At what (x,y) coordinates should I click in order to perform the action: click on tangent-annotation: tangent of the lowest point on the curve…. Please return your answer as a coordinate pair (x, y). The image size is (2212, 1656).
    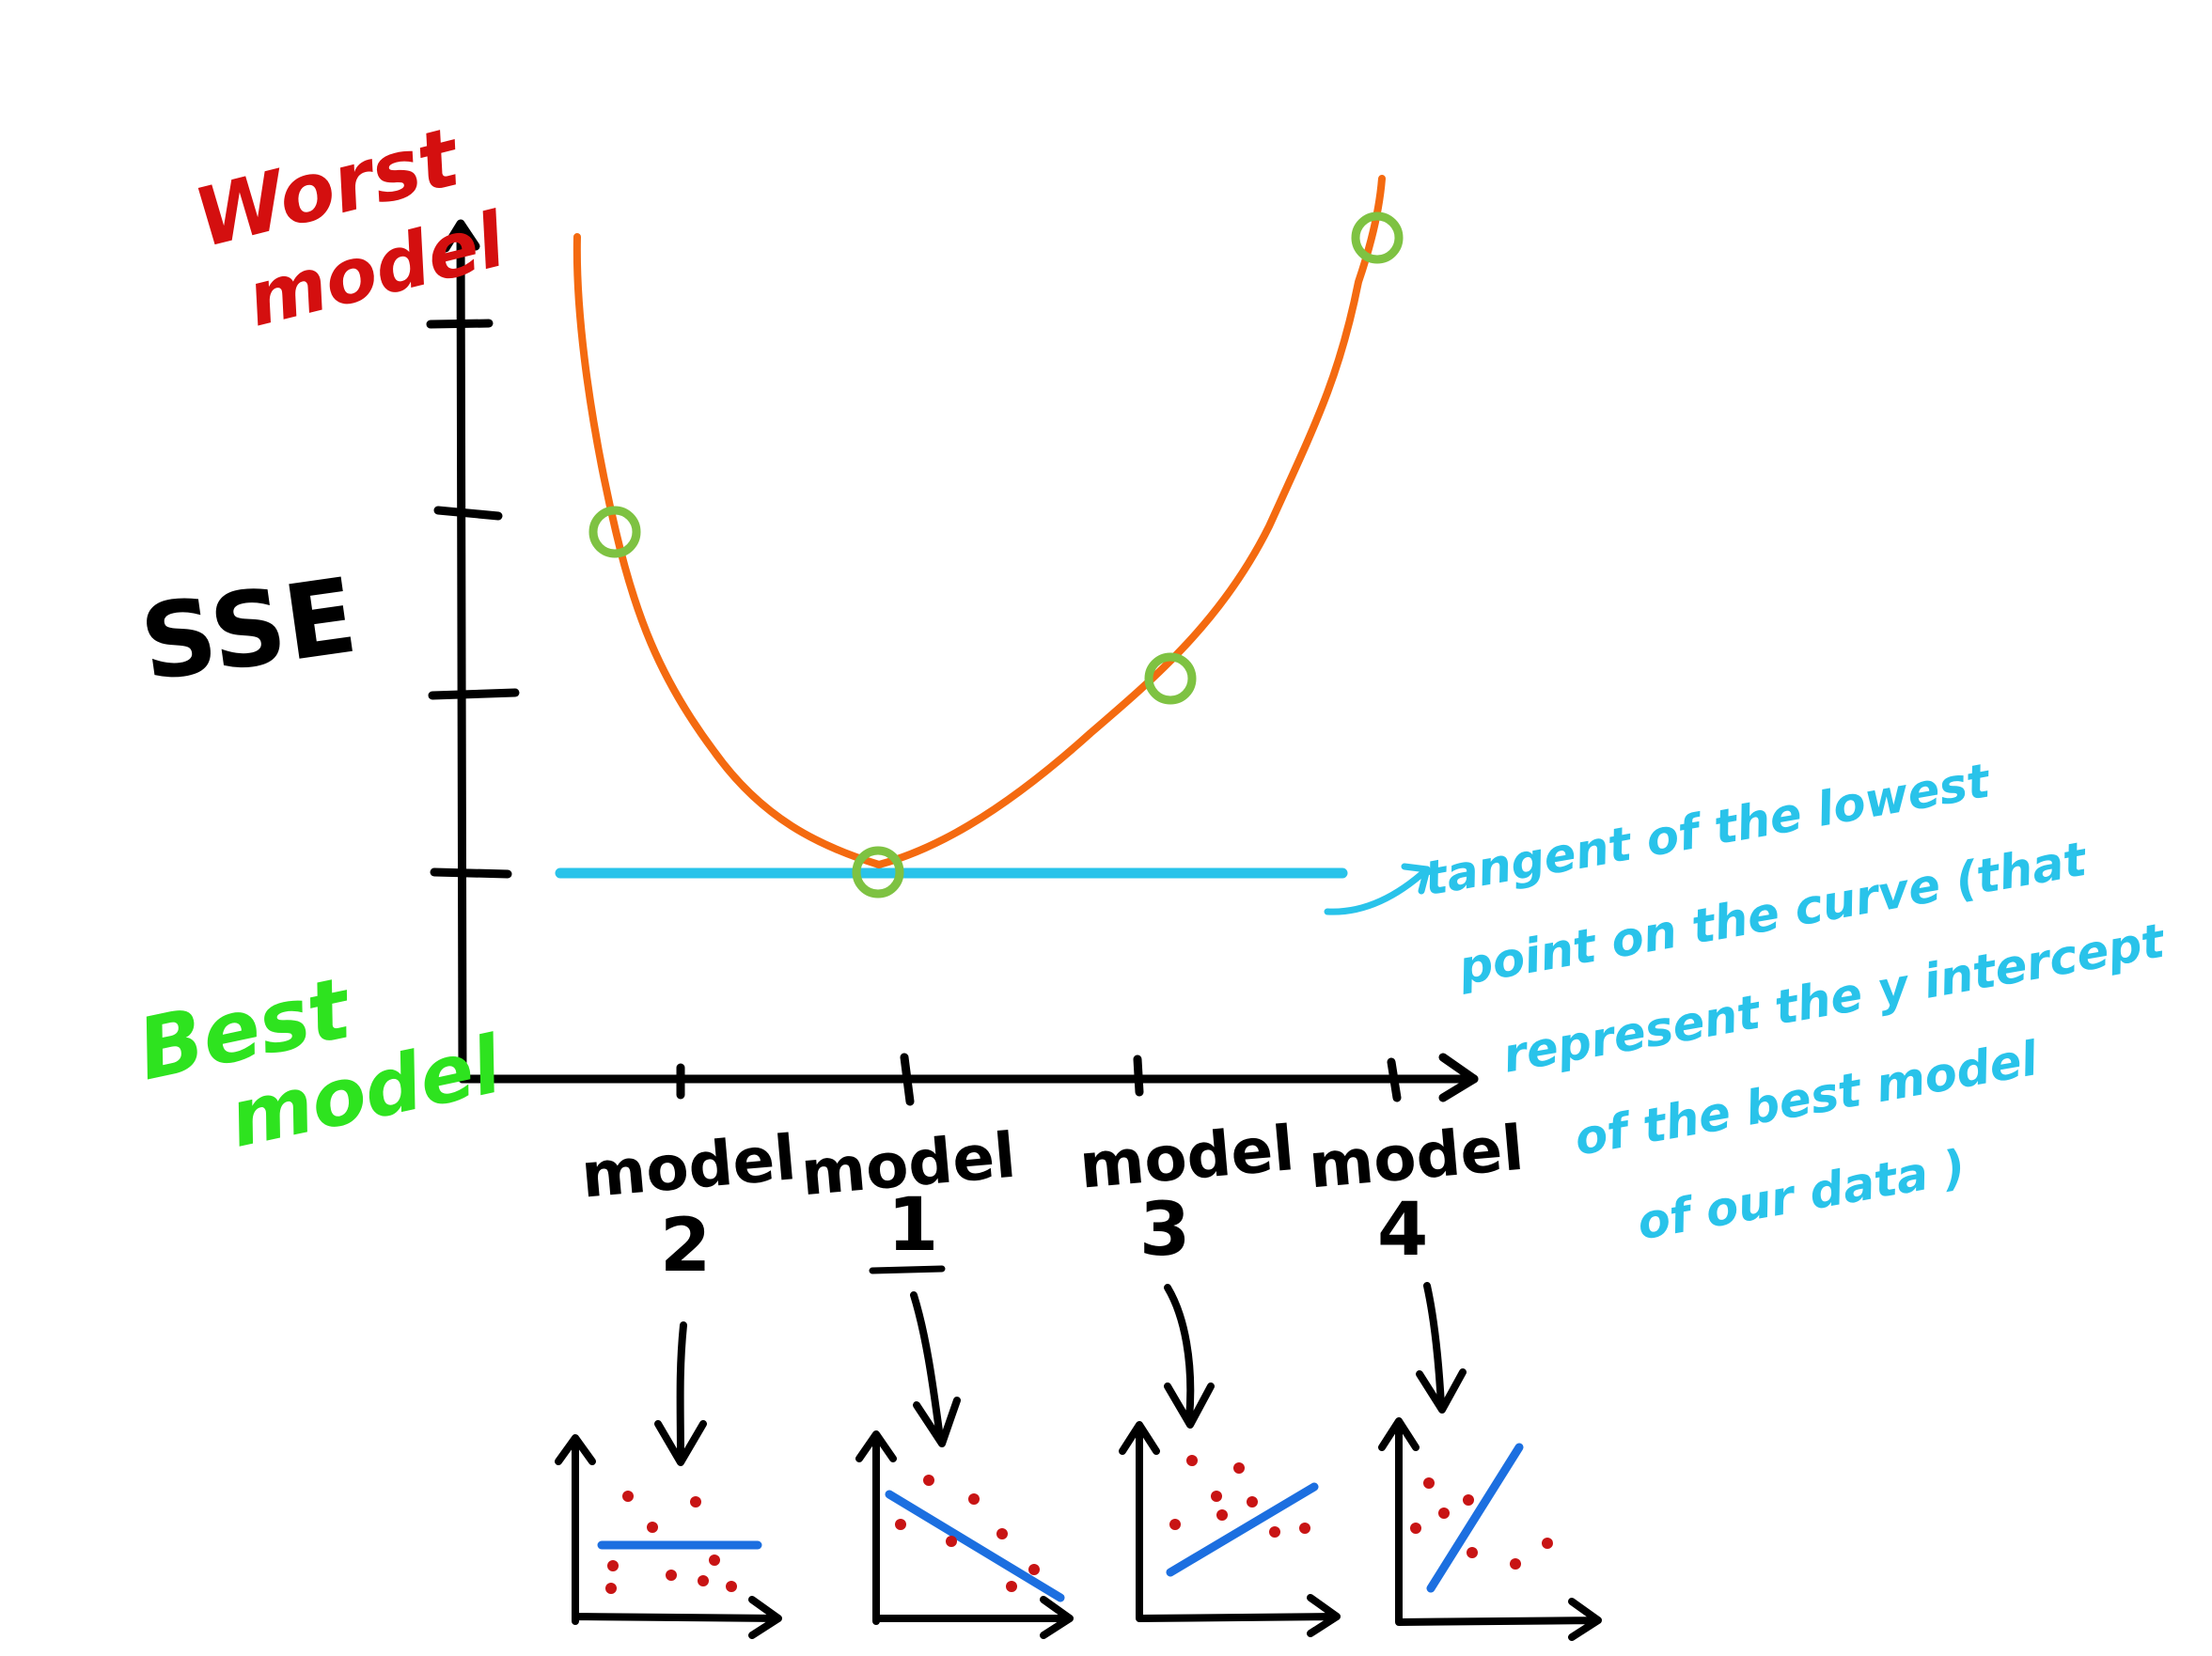
    Looking at the image, I should click on (1795, 1002).